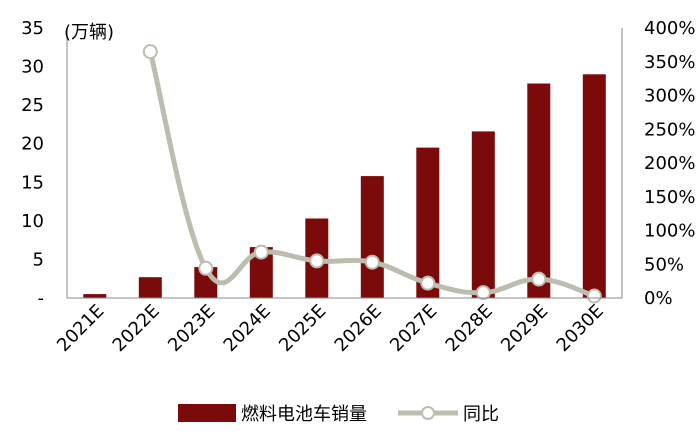 This screenshot has width=700, height=436. I want to click on left-tick-label: 25, so click(32, 105).